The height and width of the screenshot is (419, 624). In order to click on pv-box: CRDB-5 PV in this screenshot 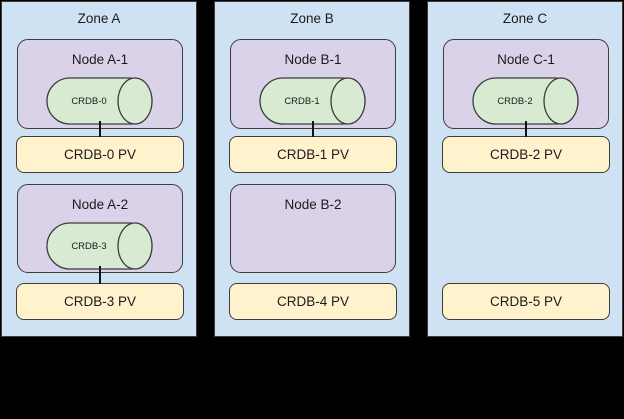, I will do `click(526, 301)`.